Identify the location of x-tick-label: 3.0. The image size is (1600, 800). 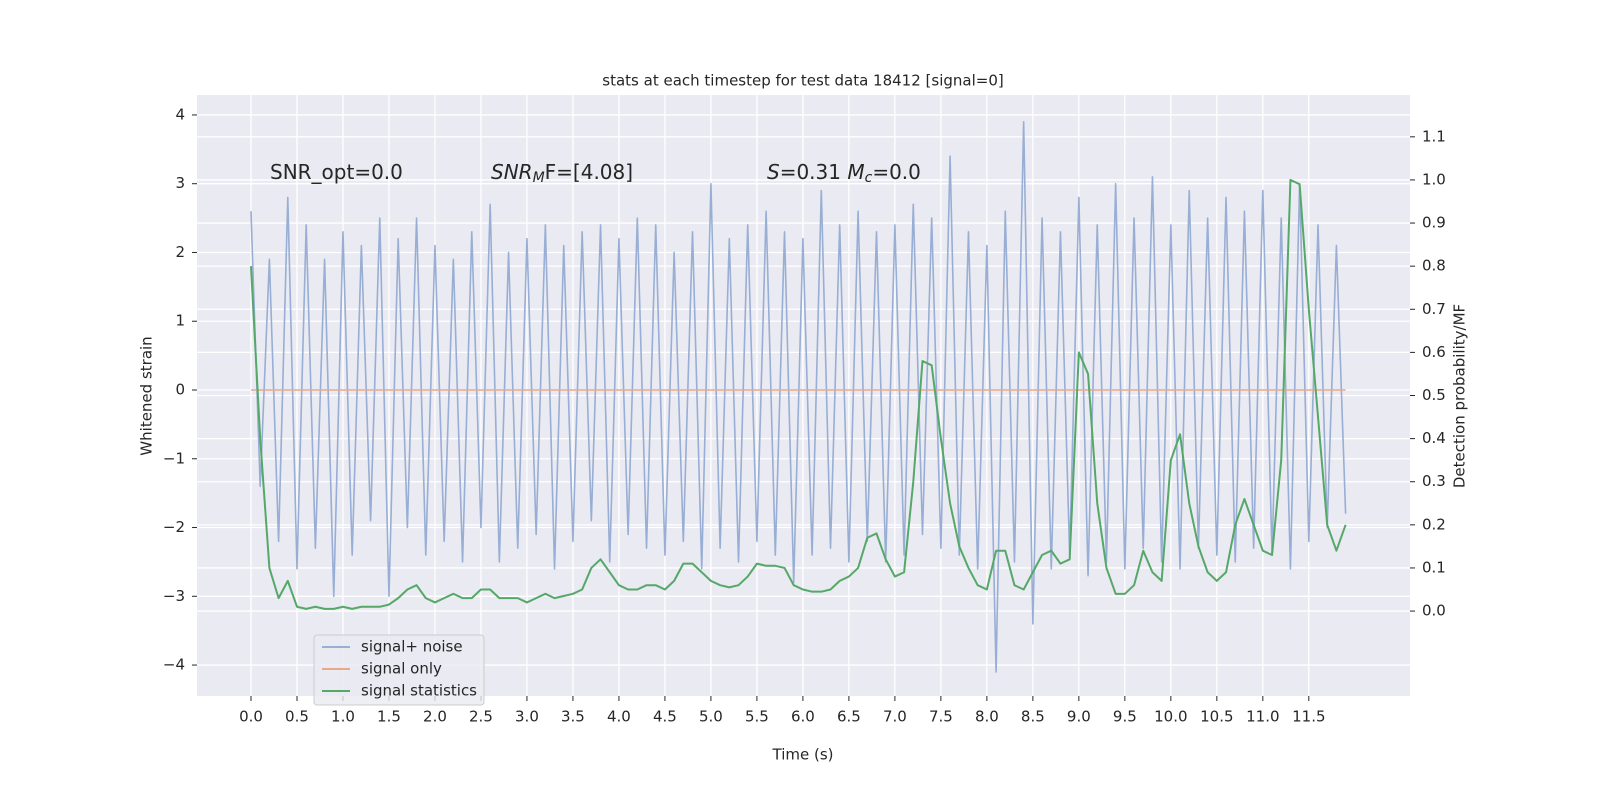
(527, 717).